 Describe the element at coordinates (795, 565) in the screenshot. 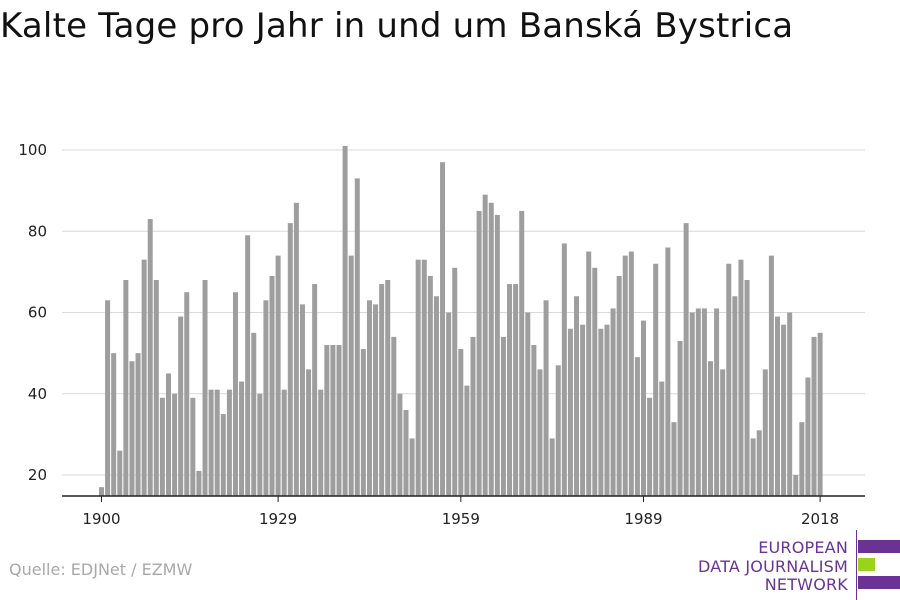

I see `edjnet-logo: EUROPEAN DATA JOURNALISM NETWORK` at that location.